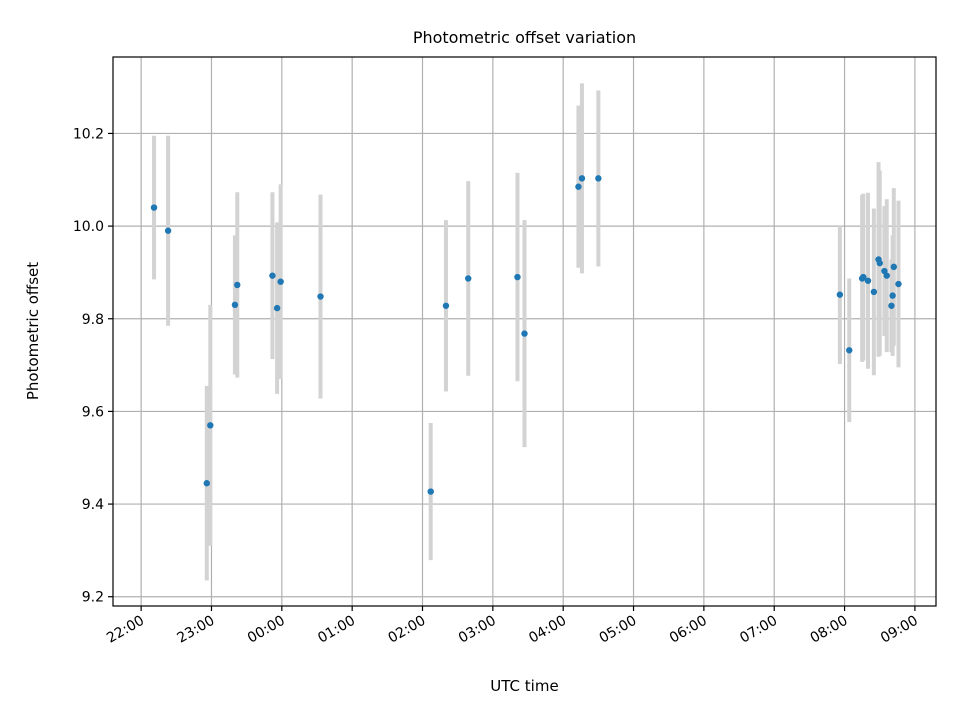 The height and width of the screenshot is (720, 960). Describe the element at coordinates (524, 686) in the screenshot. I see `x-axis-label: UTC time` at that location.